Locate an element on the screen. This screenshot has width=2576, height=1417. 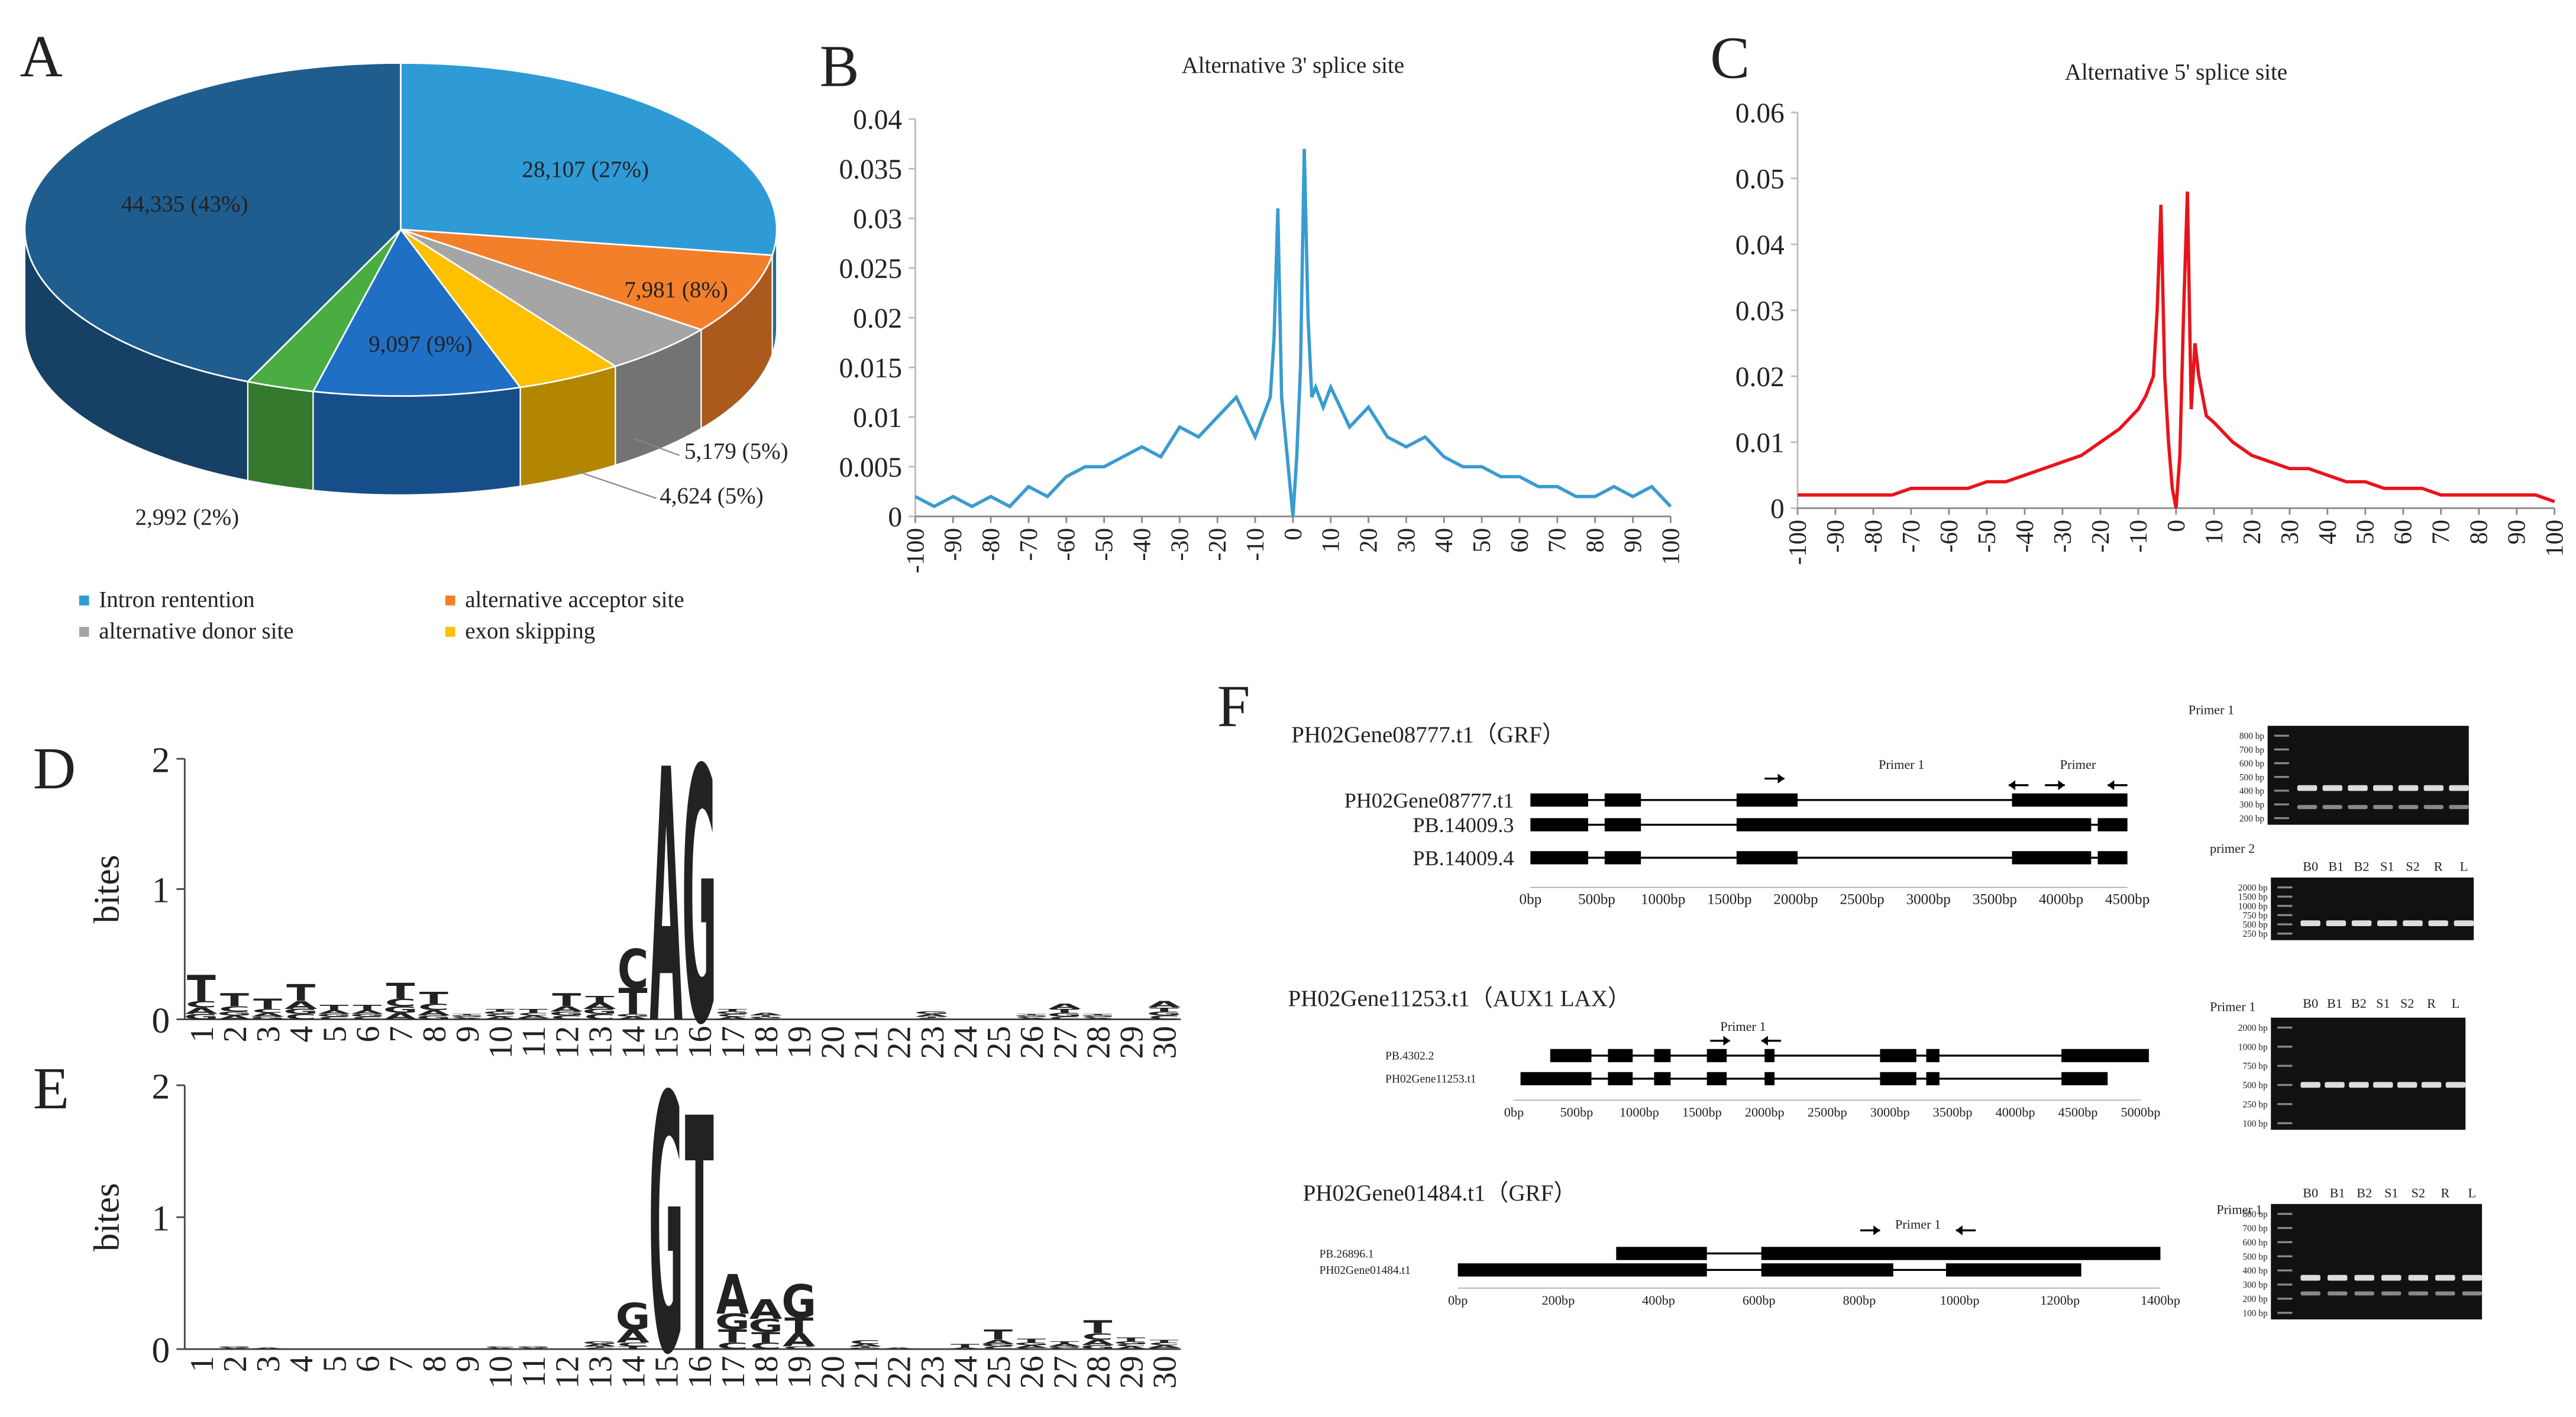
transcript-name: PH02Gene01484.t1 is located at coordinates (1364, 1270).